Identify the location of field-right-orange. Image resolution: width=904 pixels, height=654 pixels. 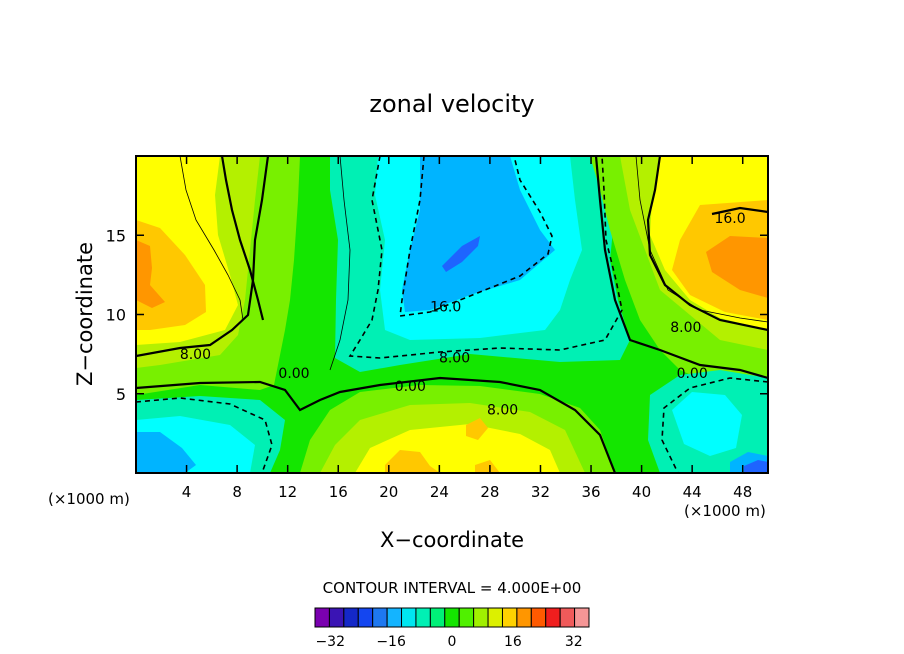
(737, 267).